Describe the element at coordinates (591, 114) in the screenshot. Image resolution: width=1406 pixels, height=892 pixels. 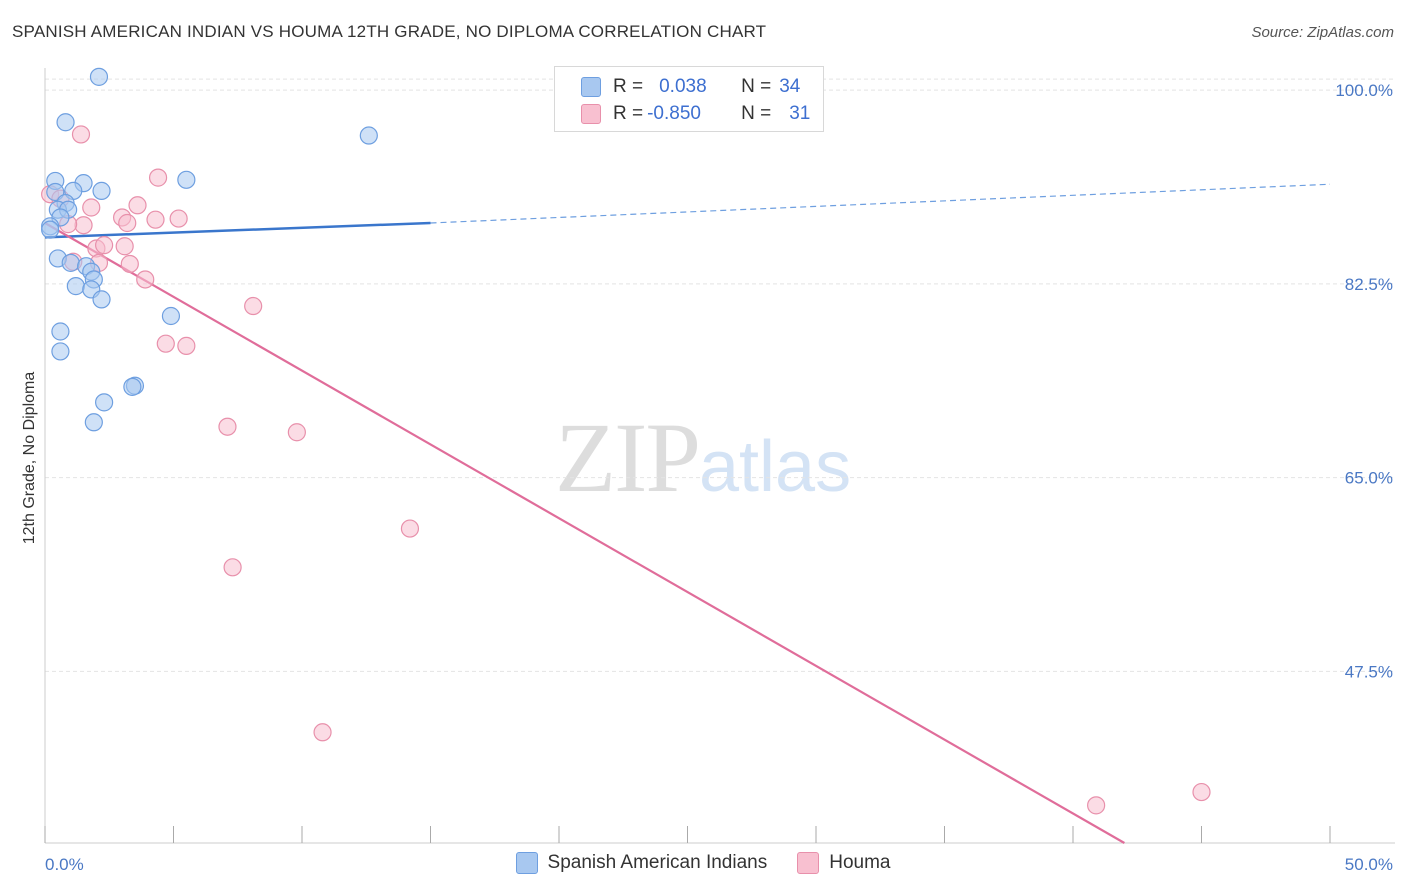
I see `legend-swatch-pink` at that location.